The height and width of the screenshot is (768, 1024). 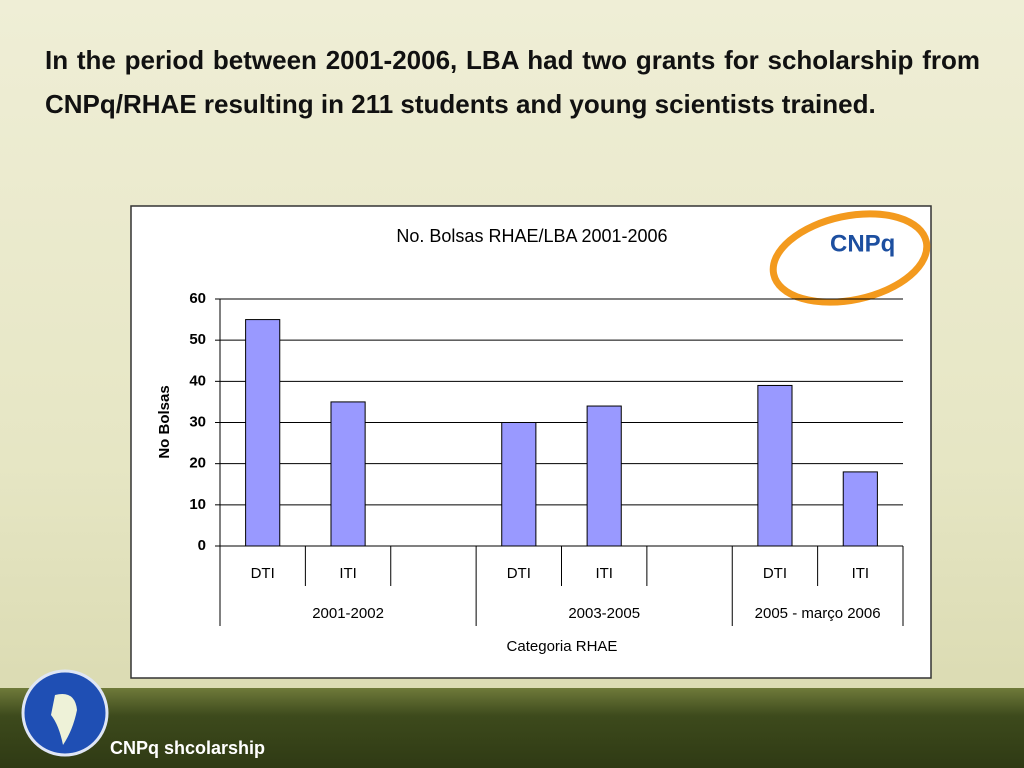 I want to click on x-axis-label: Categoria RHAE, so click(x=562, y=646).